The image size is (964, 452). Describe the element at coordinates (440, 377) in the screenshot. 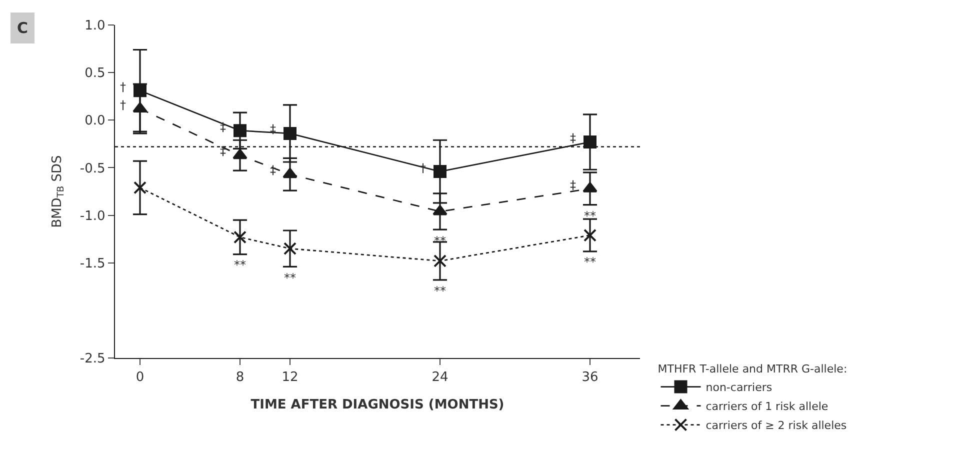

I see `x-tick-label: 24` at that location.